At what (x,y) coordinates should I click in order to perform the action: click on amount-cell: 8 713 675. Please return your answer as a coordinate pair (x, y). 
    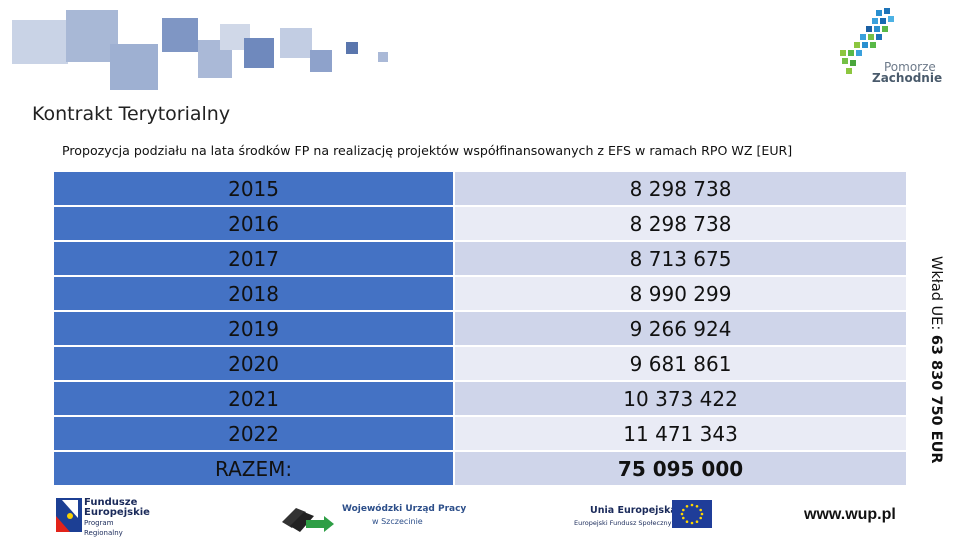
    Looking at the image, I should click on (680, 258).